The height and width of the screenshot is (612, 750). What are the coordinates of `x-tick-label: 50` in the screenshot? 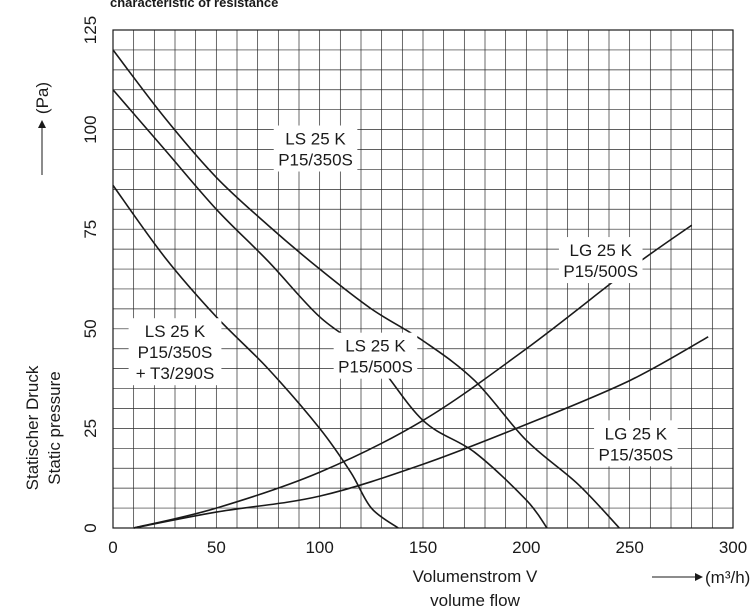 It's located at (216, 547).